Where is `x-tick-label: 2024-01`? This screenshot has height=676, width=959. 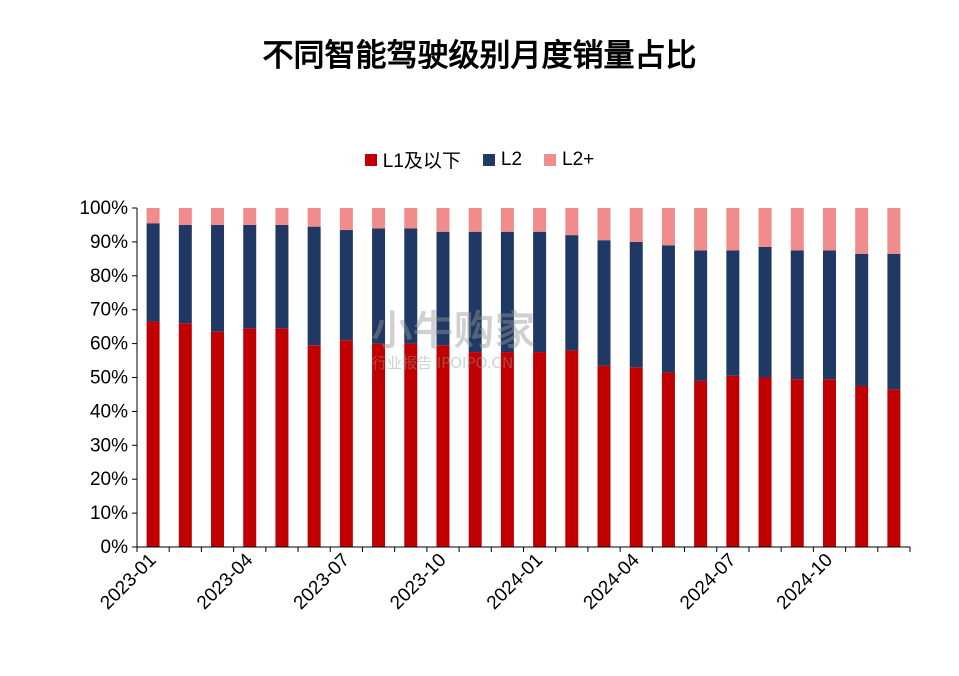 x-tick-label: 2024-01 is located at coordinates (515, 582).